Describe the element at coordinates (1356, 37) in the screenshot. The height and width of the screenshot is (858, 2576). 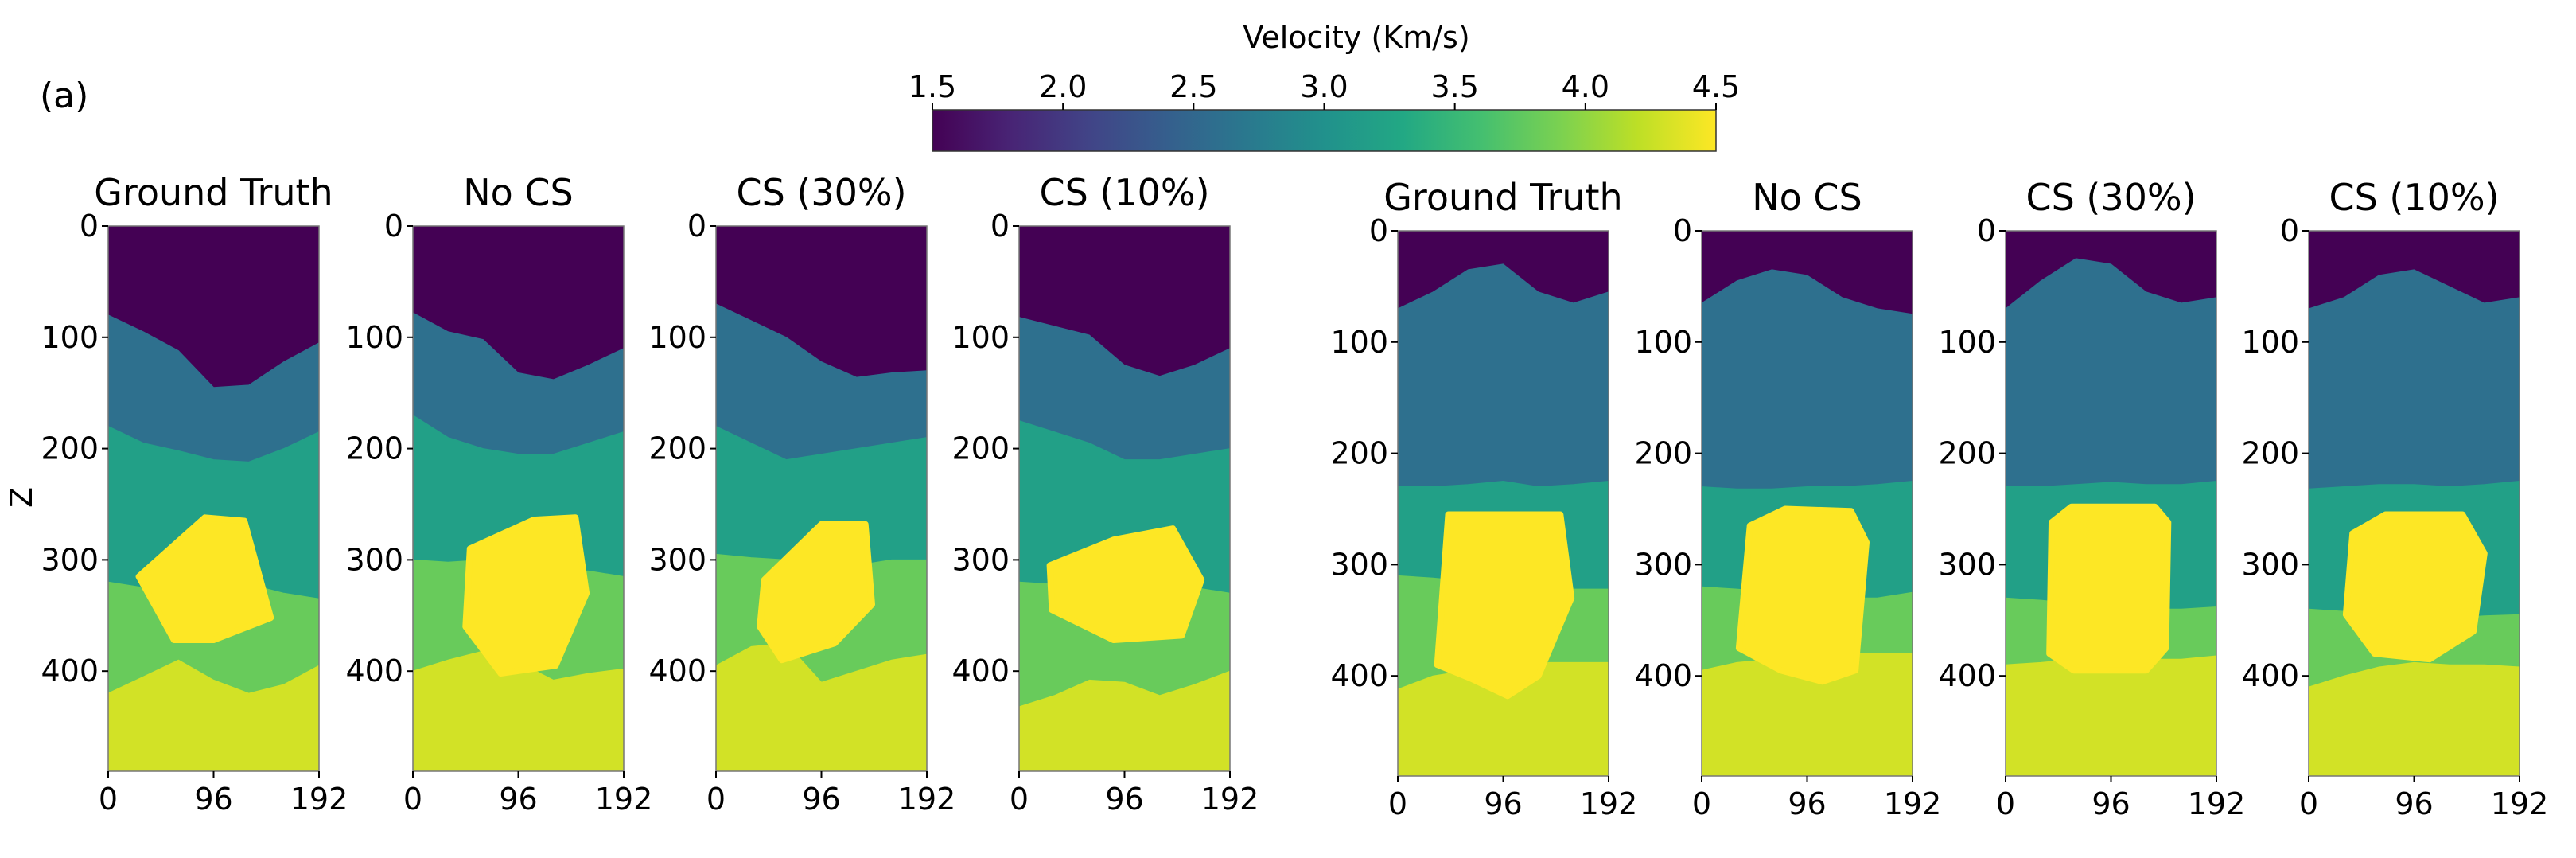
I see `colorbar-title: Velocity (Km/s)` at that location.